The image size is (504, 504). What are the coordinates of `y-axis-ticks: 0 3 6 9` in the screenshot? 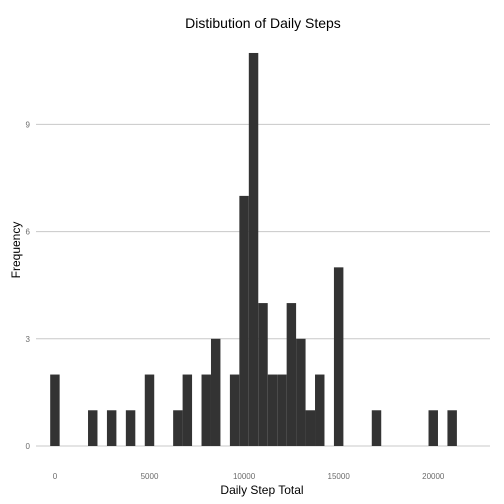 It's located at (28, 285).